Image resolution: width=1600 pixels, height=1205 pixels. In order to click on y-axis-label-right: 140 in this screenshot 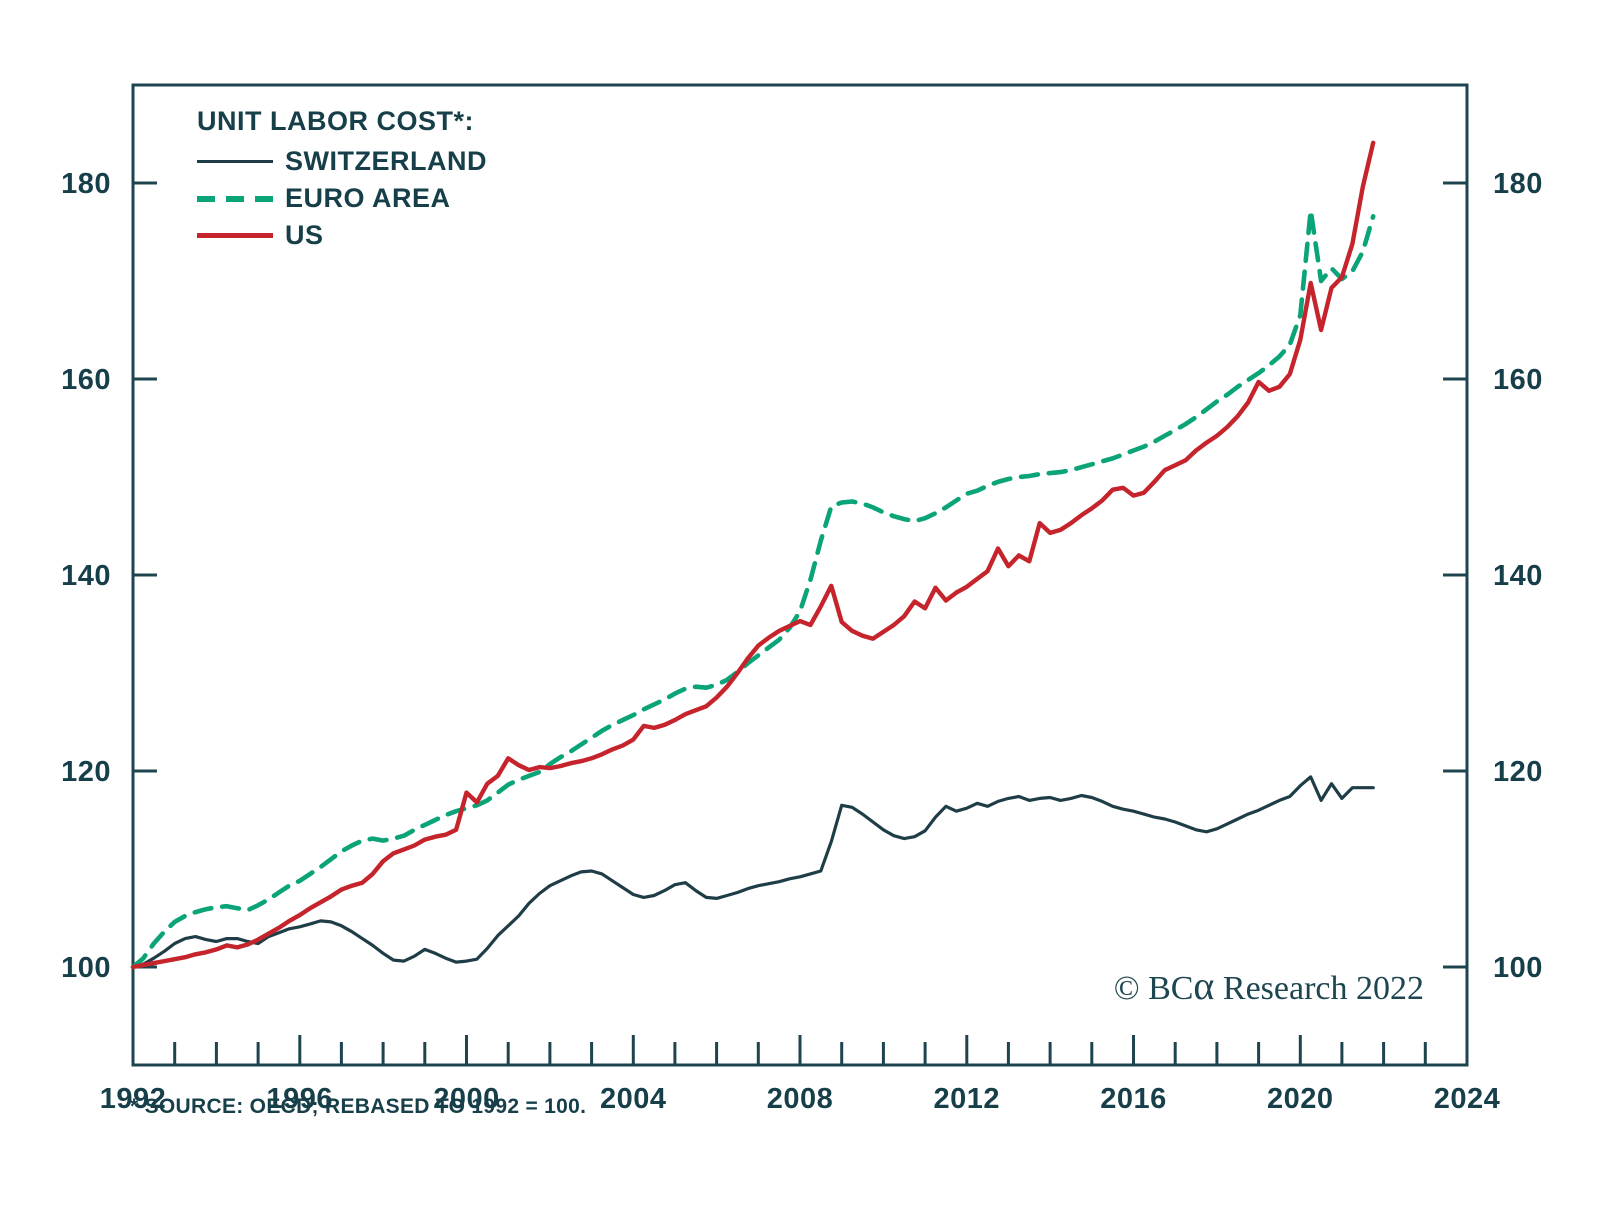, I will do `click(1518, 576)`.